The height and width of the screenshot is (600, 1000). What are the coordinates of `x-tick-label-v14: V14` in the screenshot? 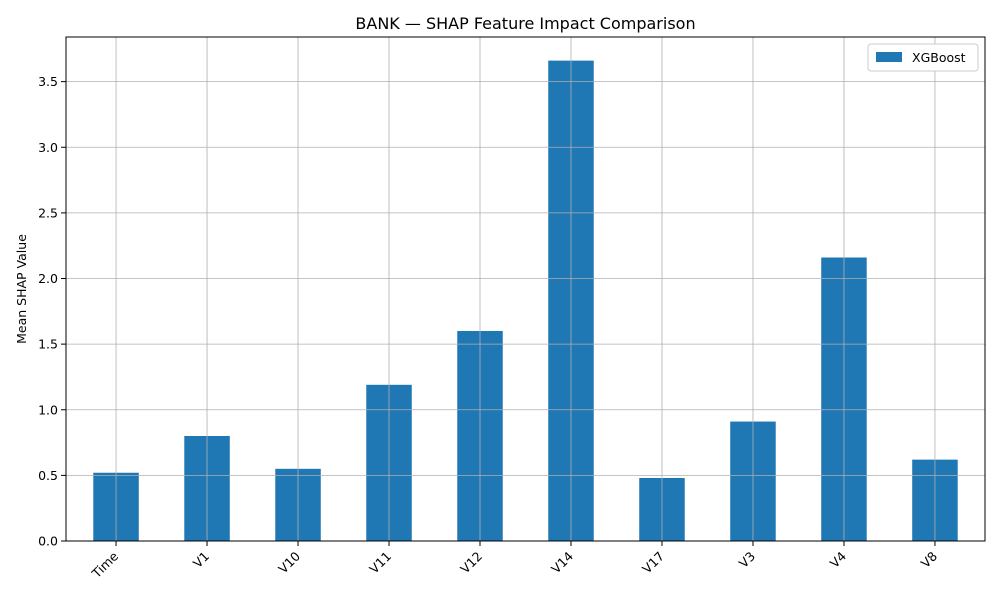 It's located at (562, 562).